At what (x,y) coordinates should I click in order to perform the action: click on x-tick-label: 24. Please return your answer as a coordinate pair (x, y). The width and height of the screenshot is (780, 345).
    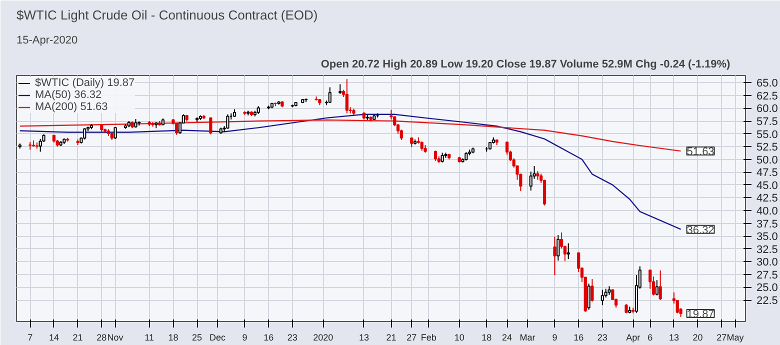
    Looking at the image, I should click on (507, 337).